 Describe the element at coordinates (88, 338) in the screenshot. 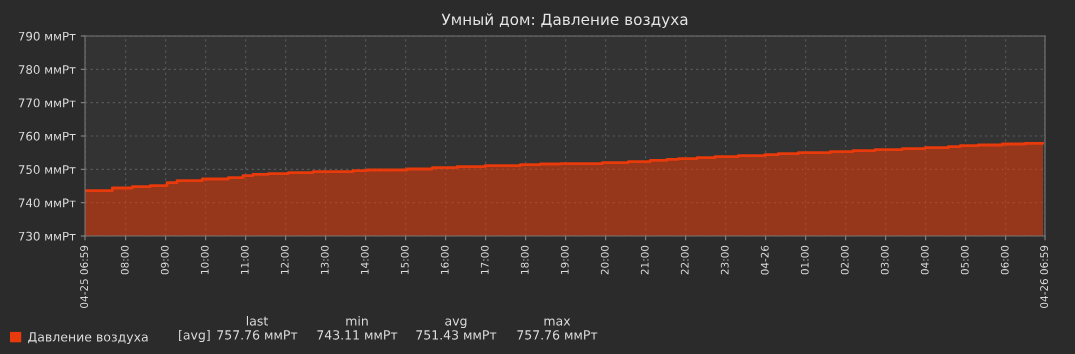

I see `legend-label: Давление воздуха` at that location.